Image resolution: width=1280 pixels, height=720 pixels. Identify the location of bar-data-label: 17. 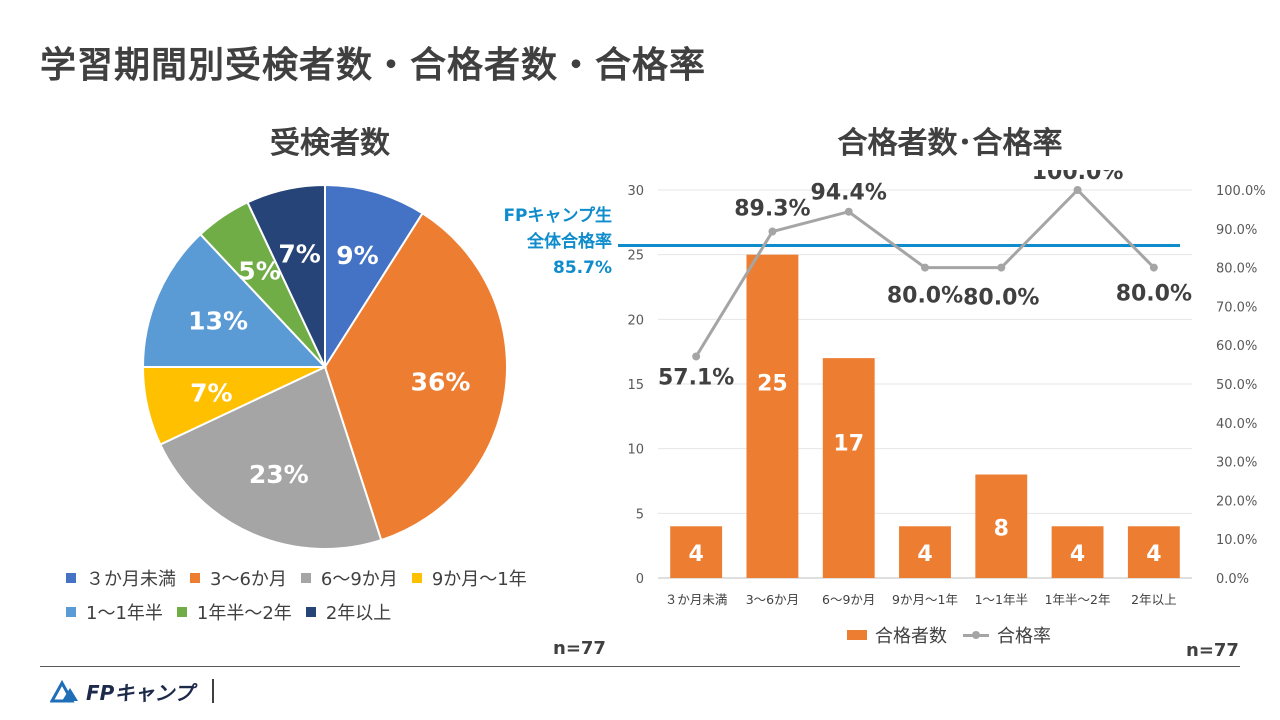
(848, 443).